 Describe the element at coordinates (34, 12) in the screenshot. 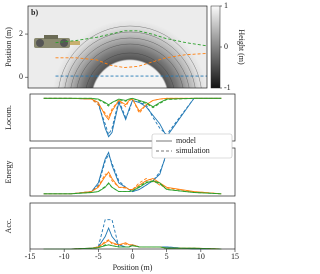

I see `panel-label: b)` at that location.